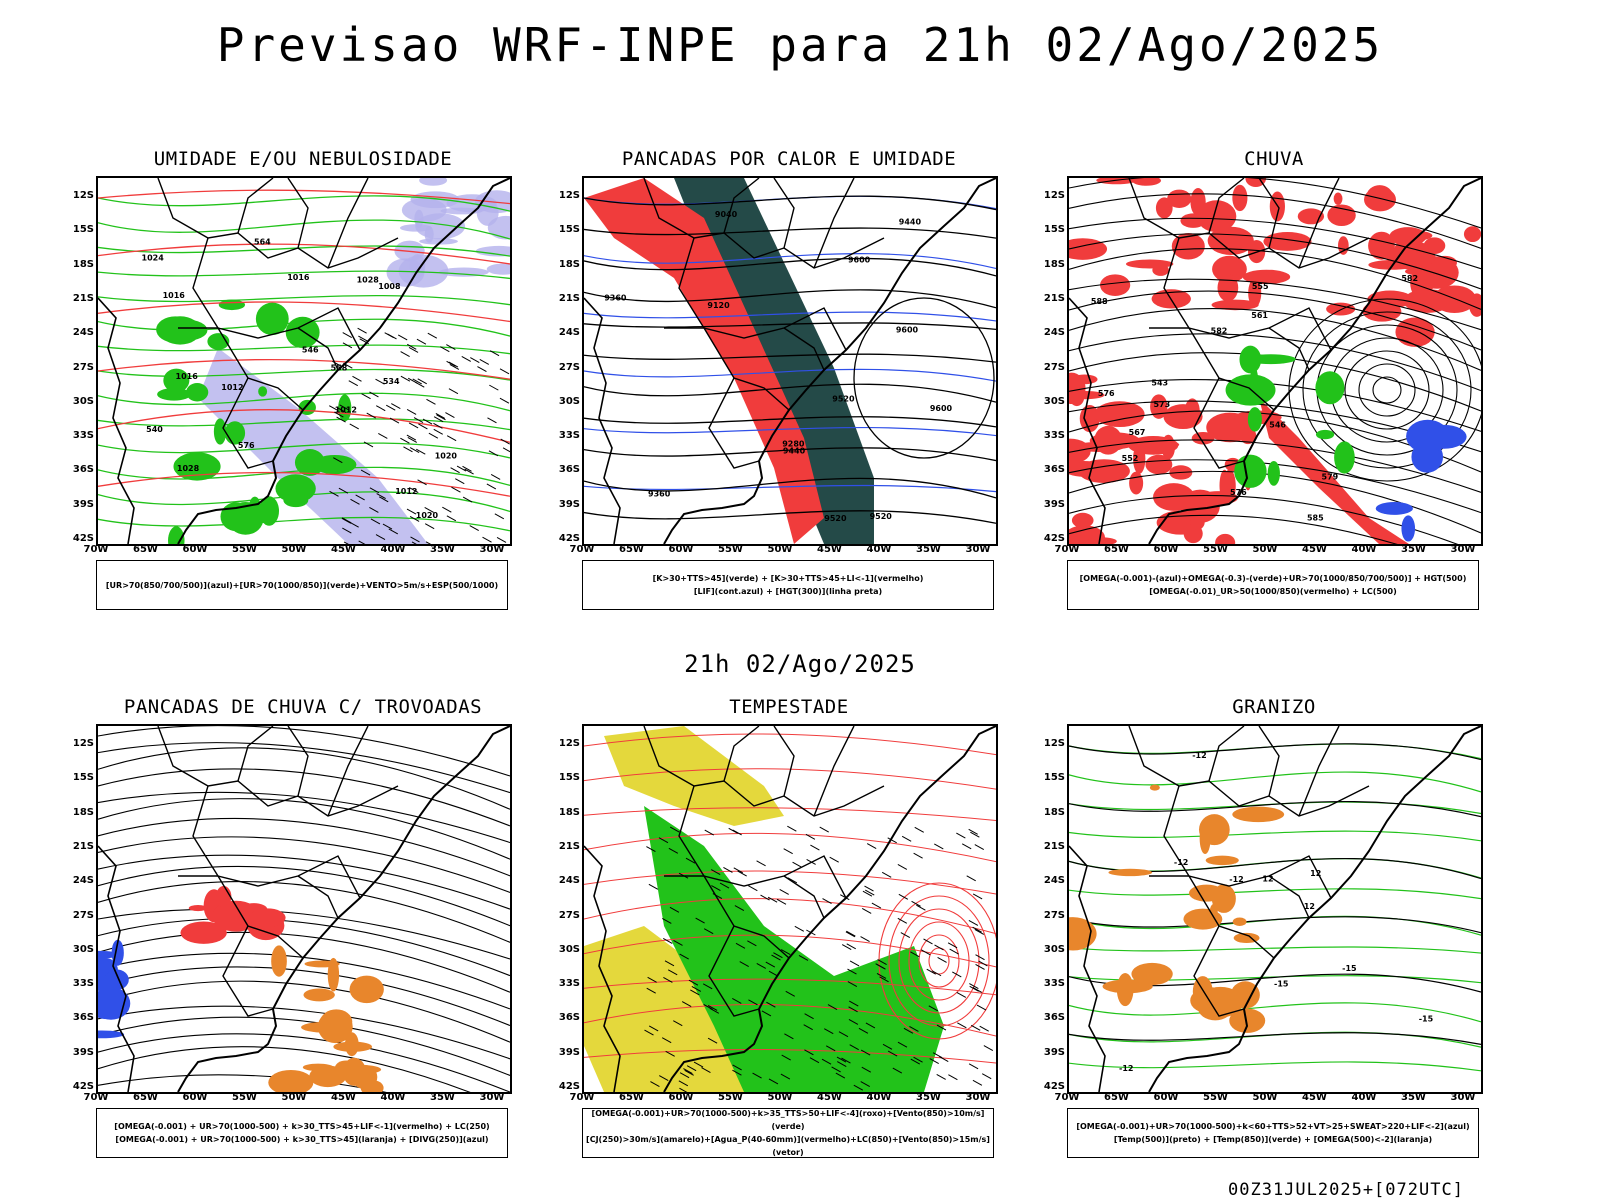  I want to click on map-frame: -12 -15 -12 -12 -15 12 12 12 -12 -15, so click(1275, 909).